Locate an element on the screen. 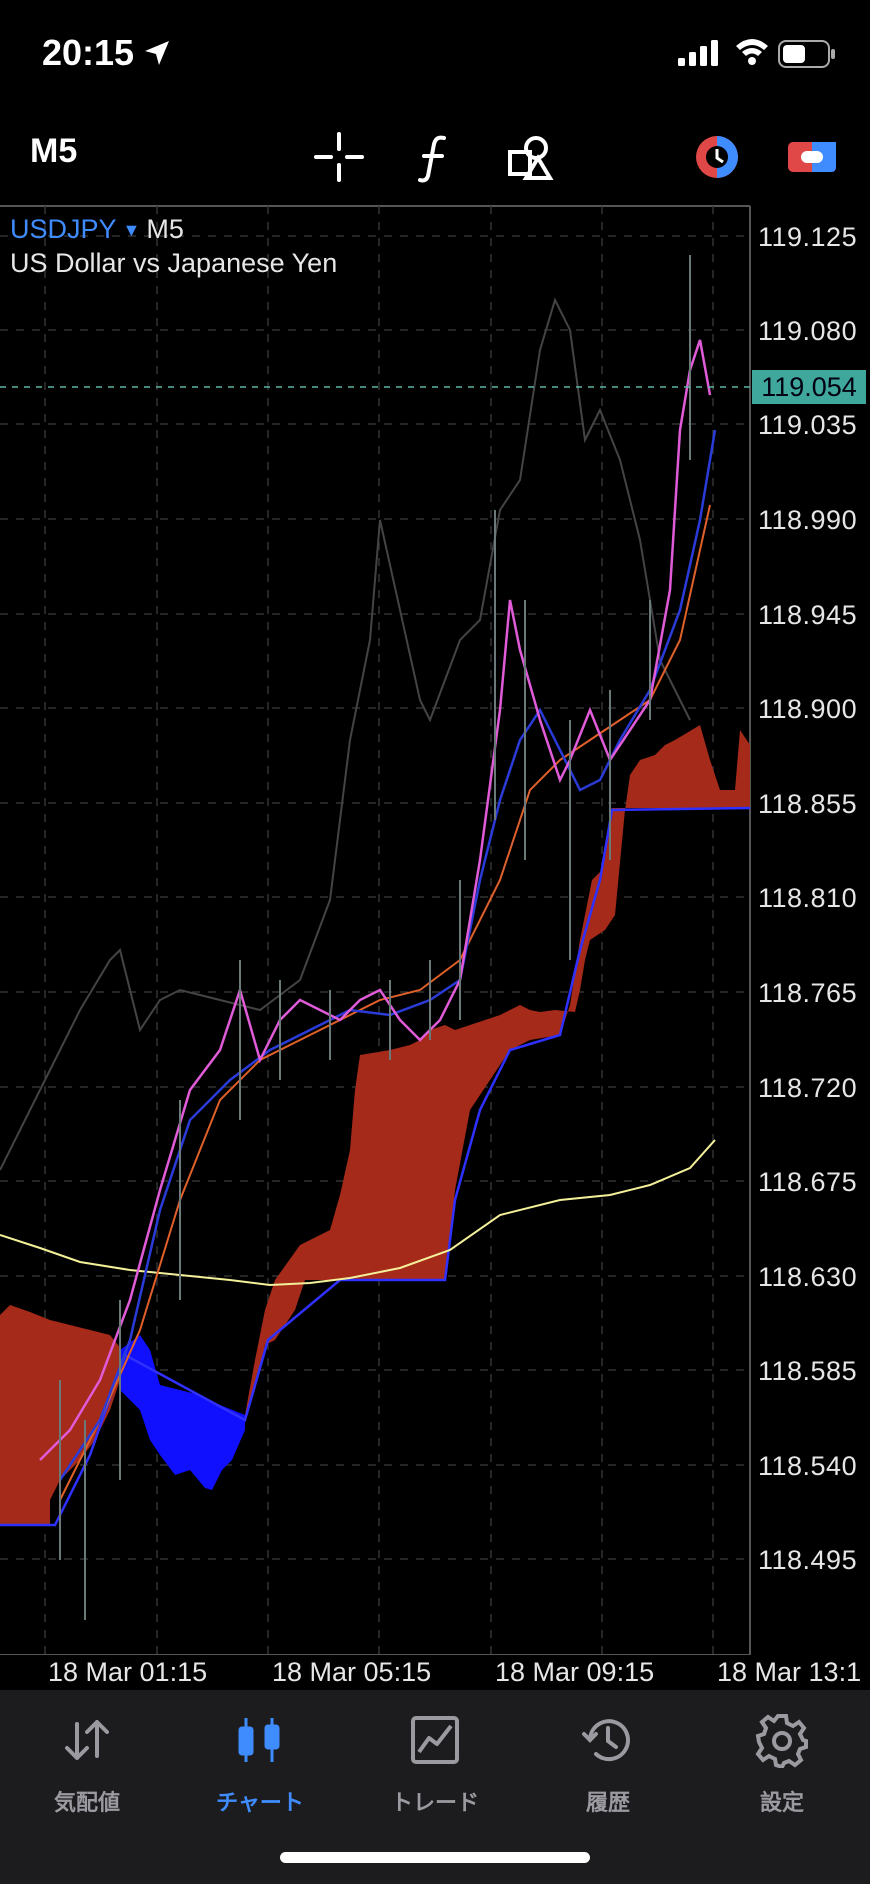 This screenshot has height=1884, width=870. symbol-header: USDJPY ▼ M5 is located at coordinates (97, 229).